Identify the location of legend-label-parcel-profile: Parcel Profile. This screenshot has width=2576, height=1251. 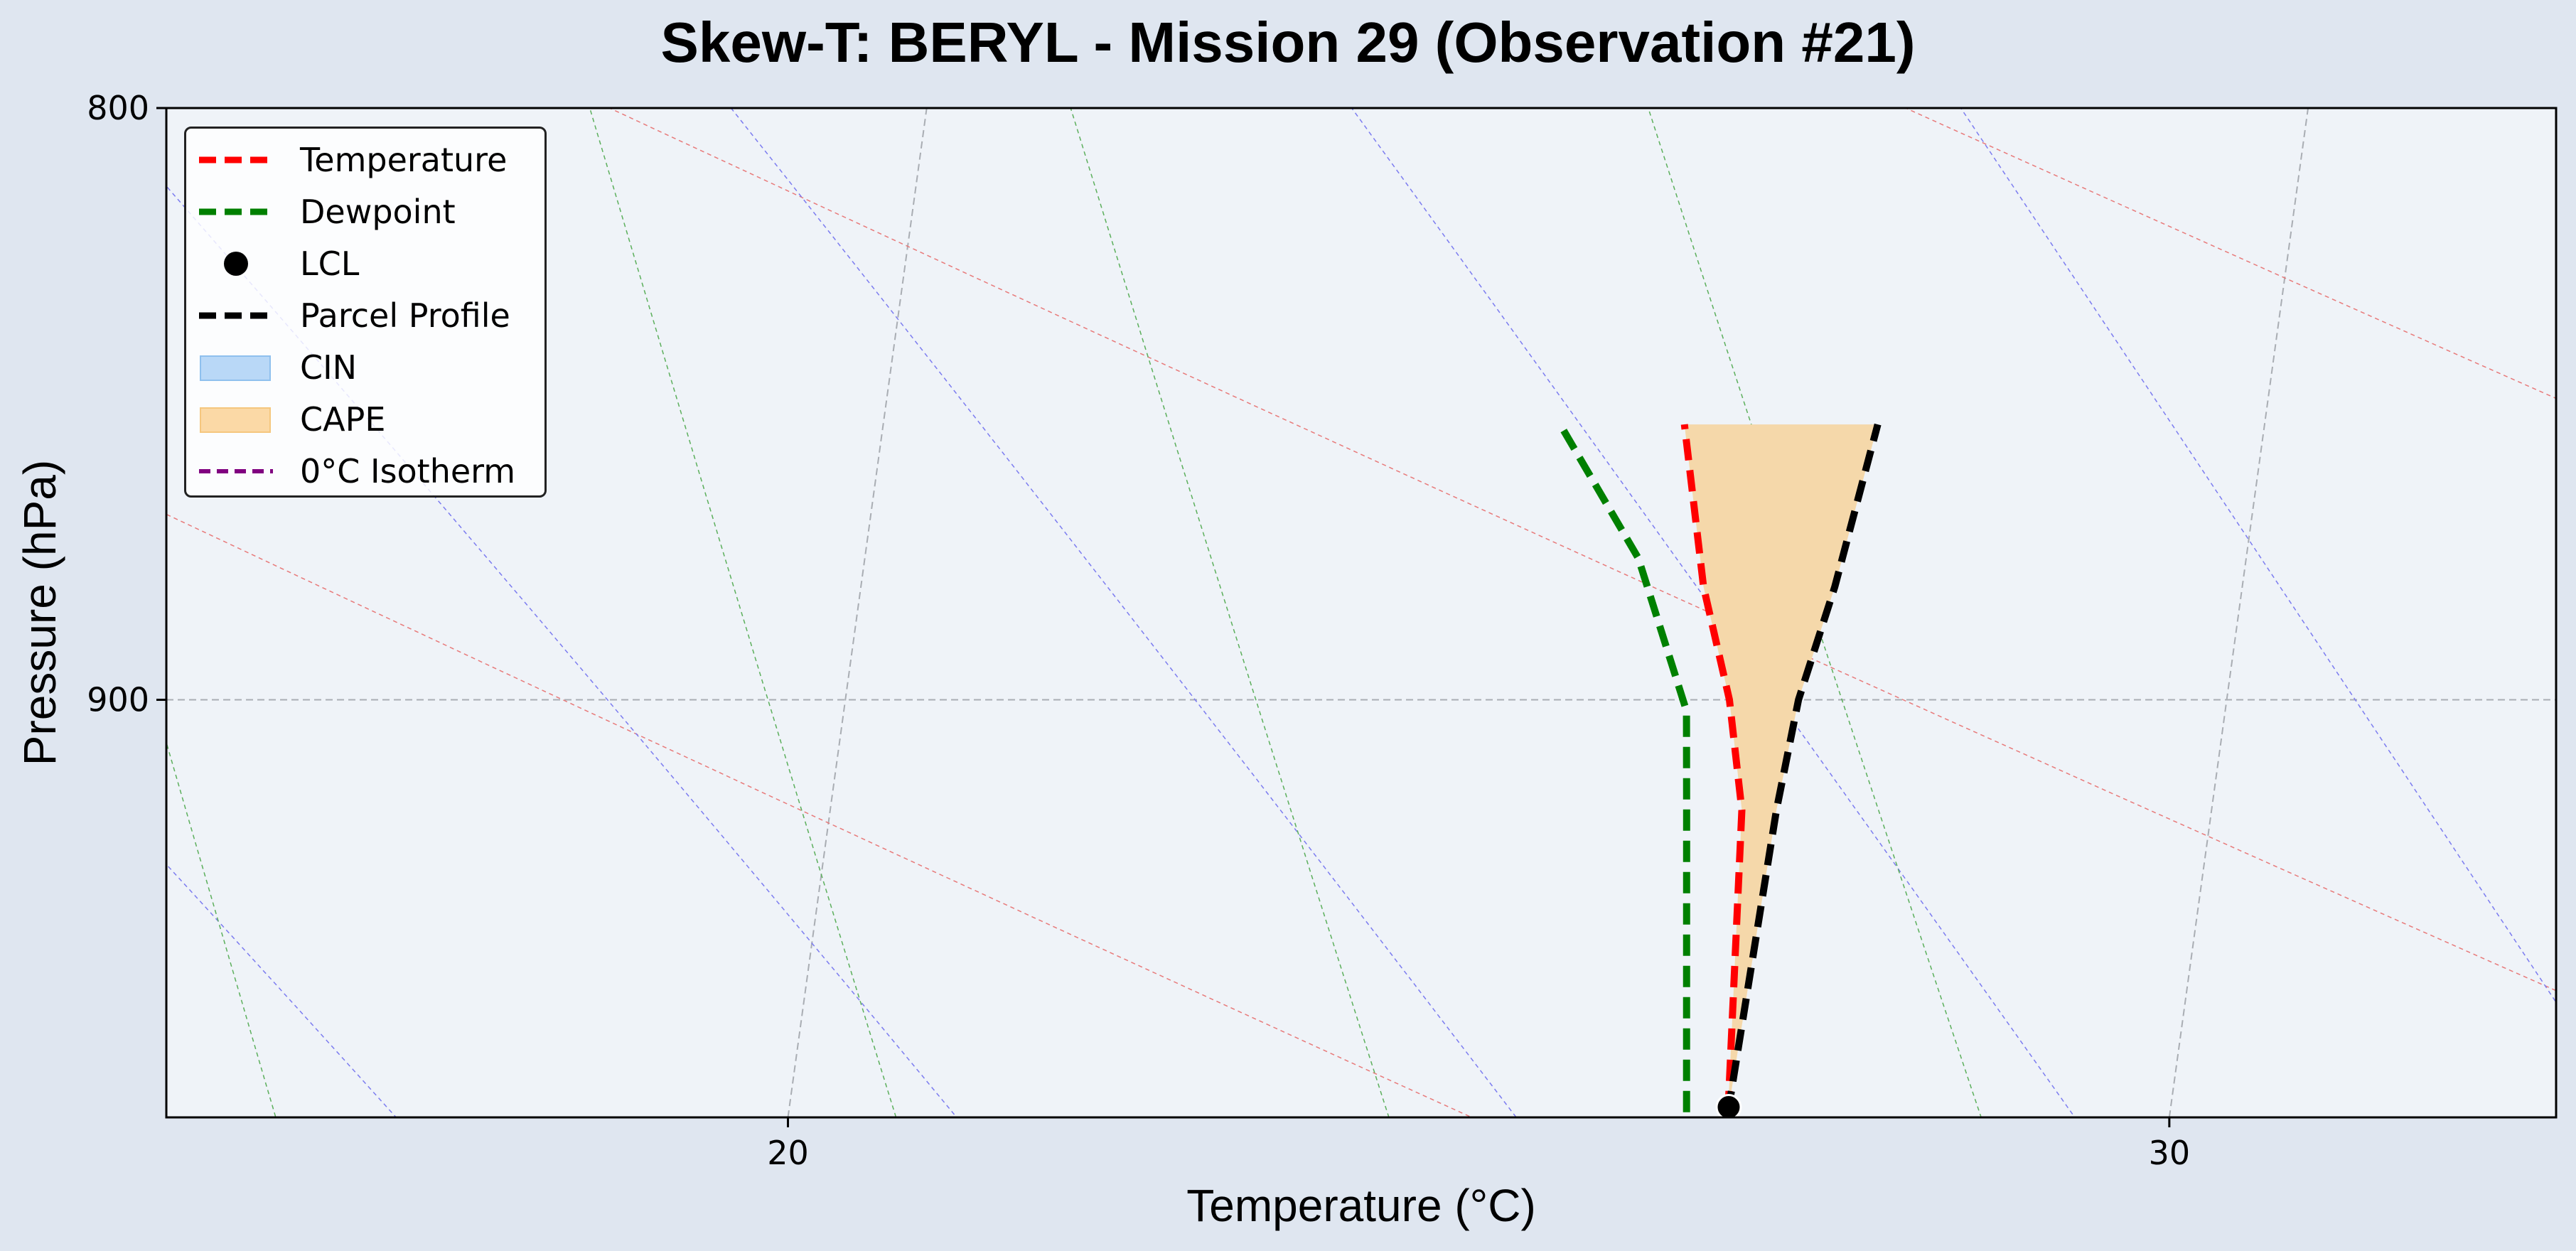
(405, 315).